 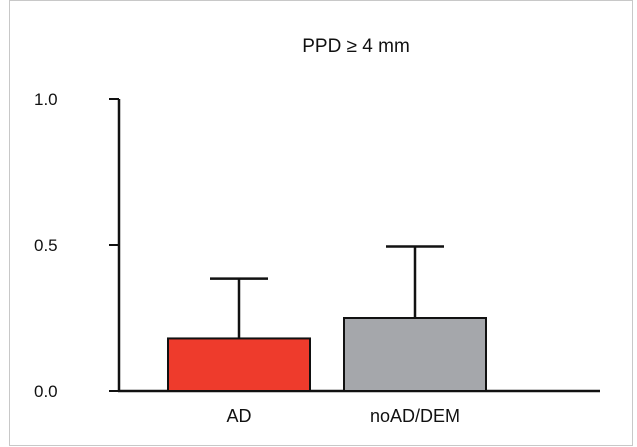 What do you see at coordinates (415, 416) in the screenshot?
I see `x-tick-label: noAD/DEM` at bounding box center [415, 416].